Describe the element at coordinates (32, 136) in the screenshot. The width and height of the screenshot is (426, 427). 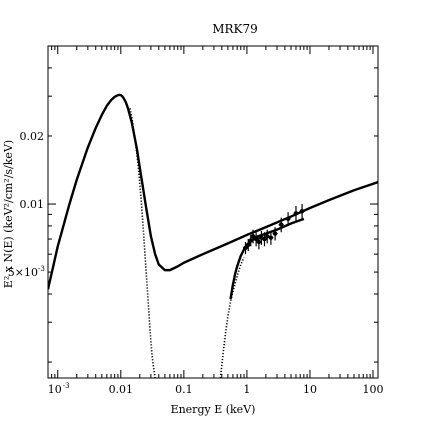
I see `y-tick-label: 0.02` at that location.